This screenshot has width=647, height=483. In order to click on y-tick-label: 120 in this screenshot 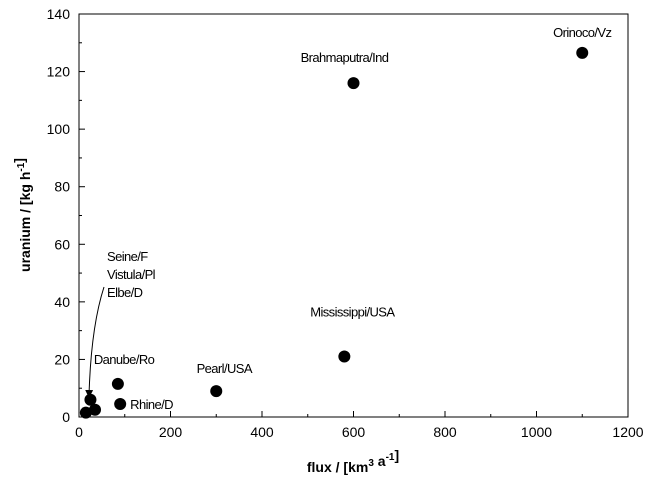, I will do `click(59, 72)`.